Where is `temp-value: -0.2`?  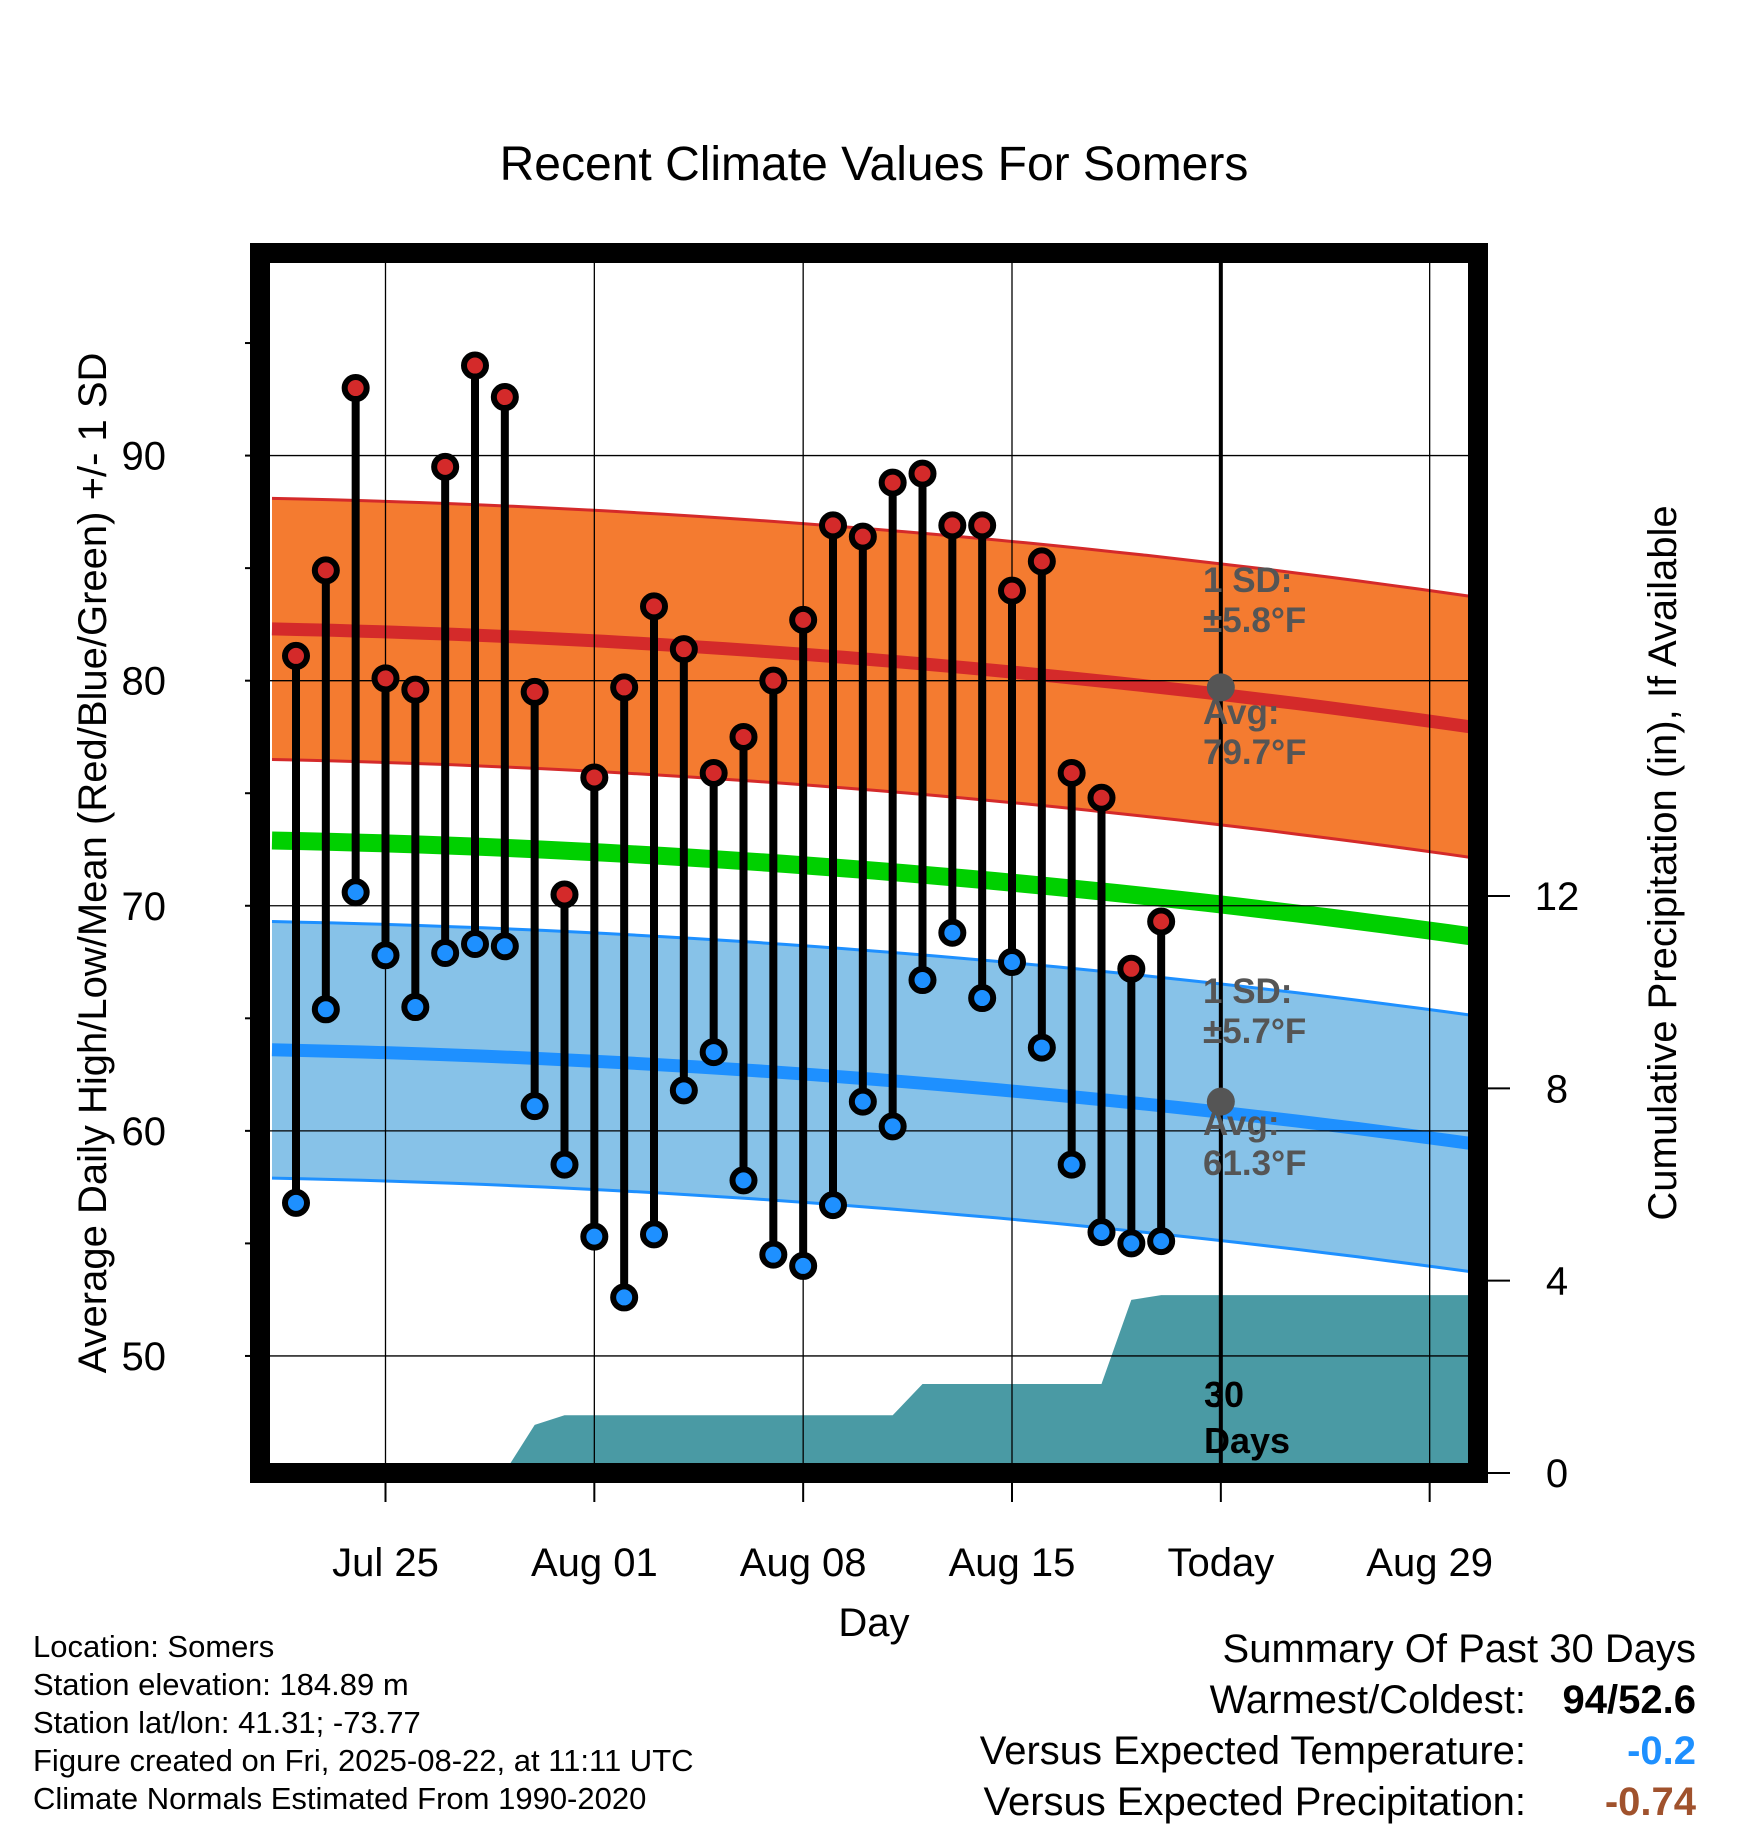 temp-value: -0.2 is located at coordinates (1661, 1751).